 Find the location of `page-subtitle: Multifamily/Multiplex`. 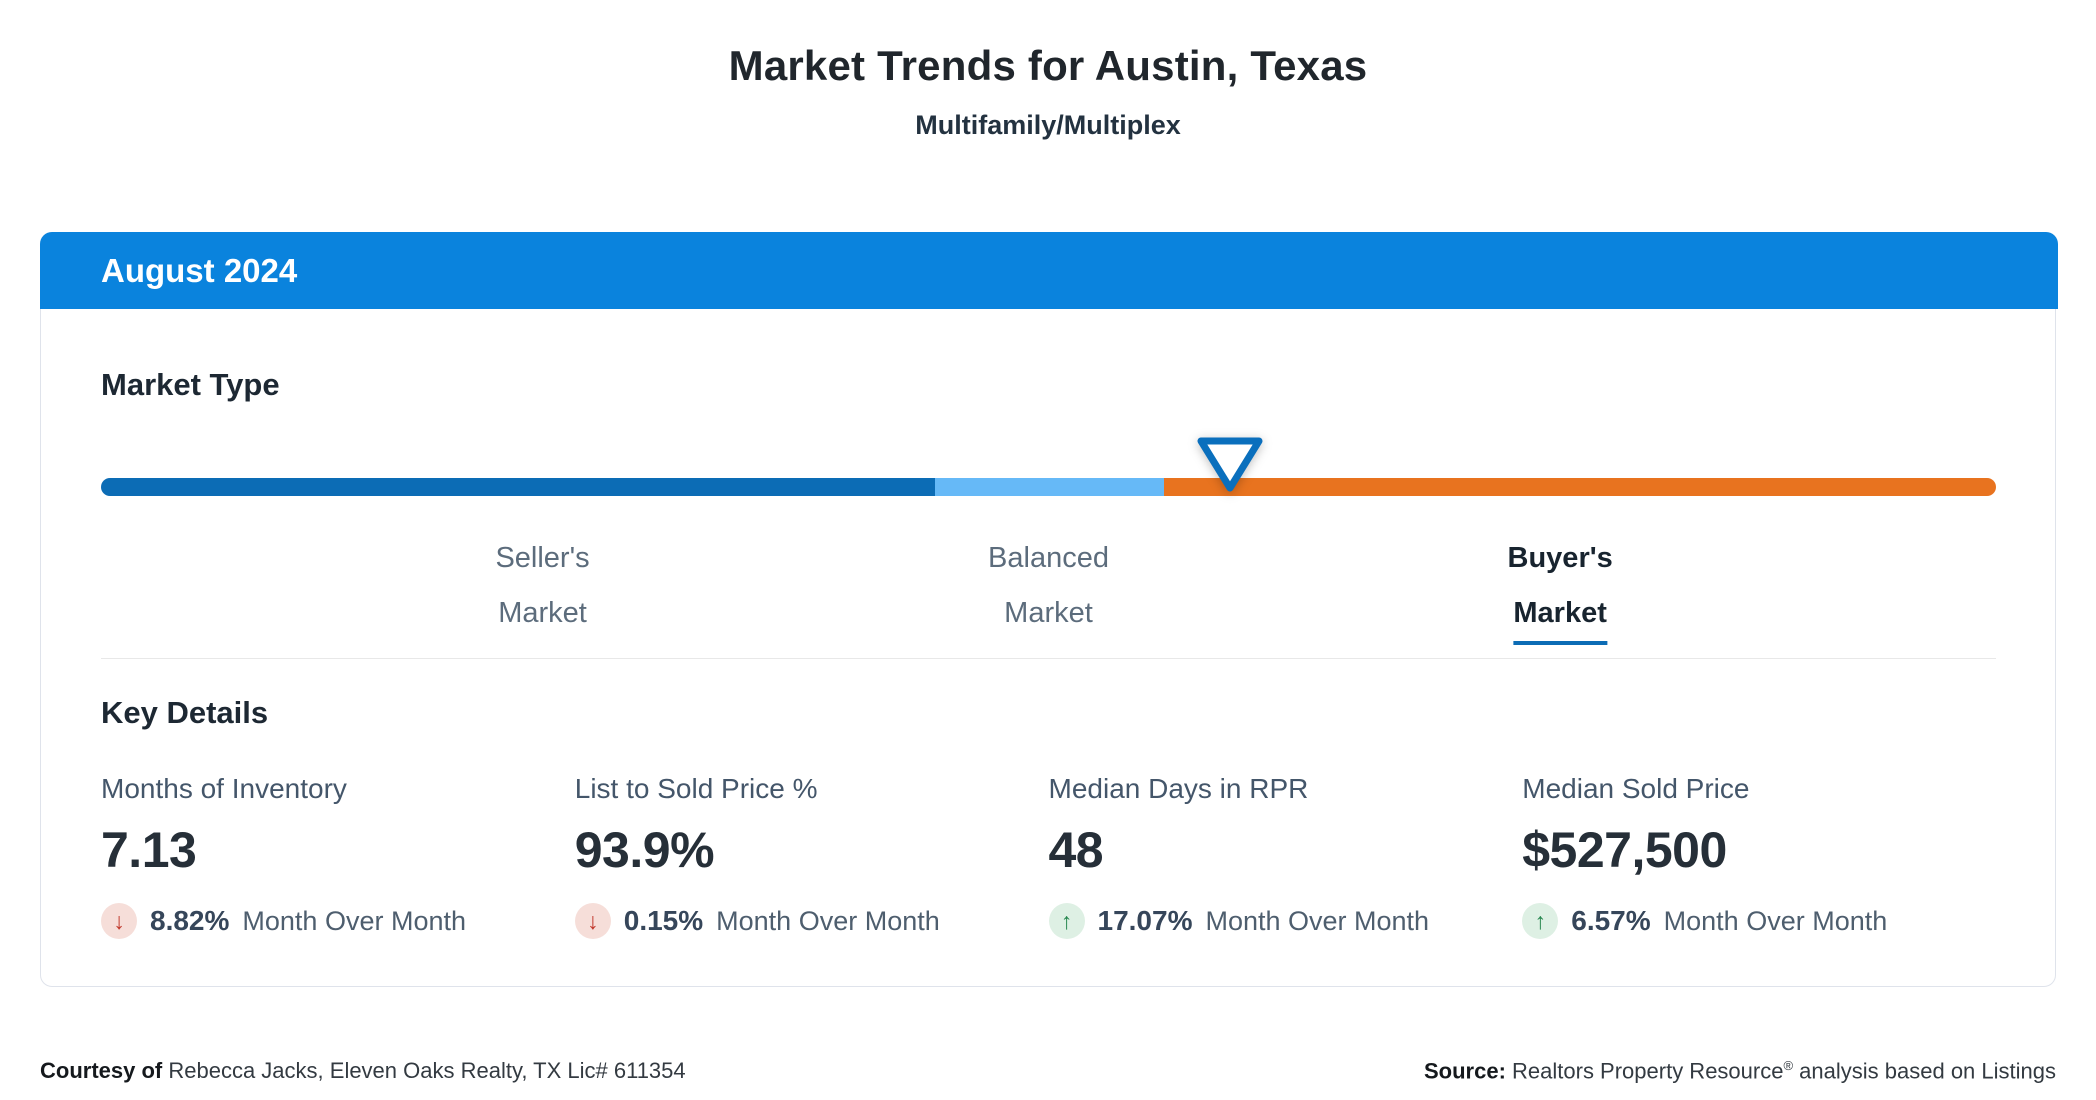

page-subtitle: Multifamily/Multiplex is located at coordinates (1048, 125).